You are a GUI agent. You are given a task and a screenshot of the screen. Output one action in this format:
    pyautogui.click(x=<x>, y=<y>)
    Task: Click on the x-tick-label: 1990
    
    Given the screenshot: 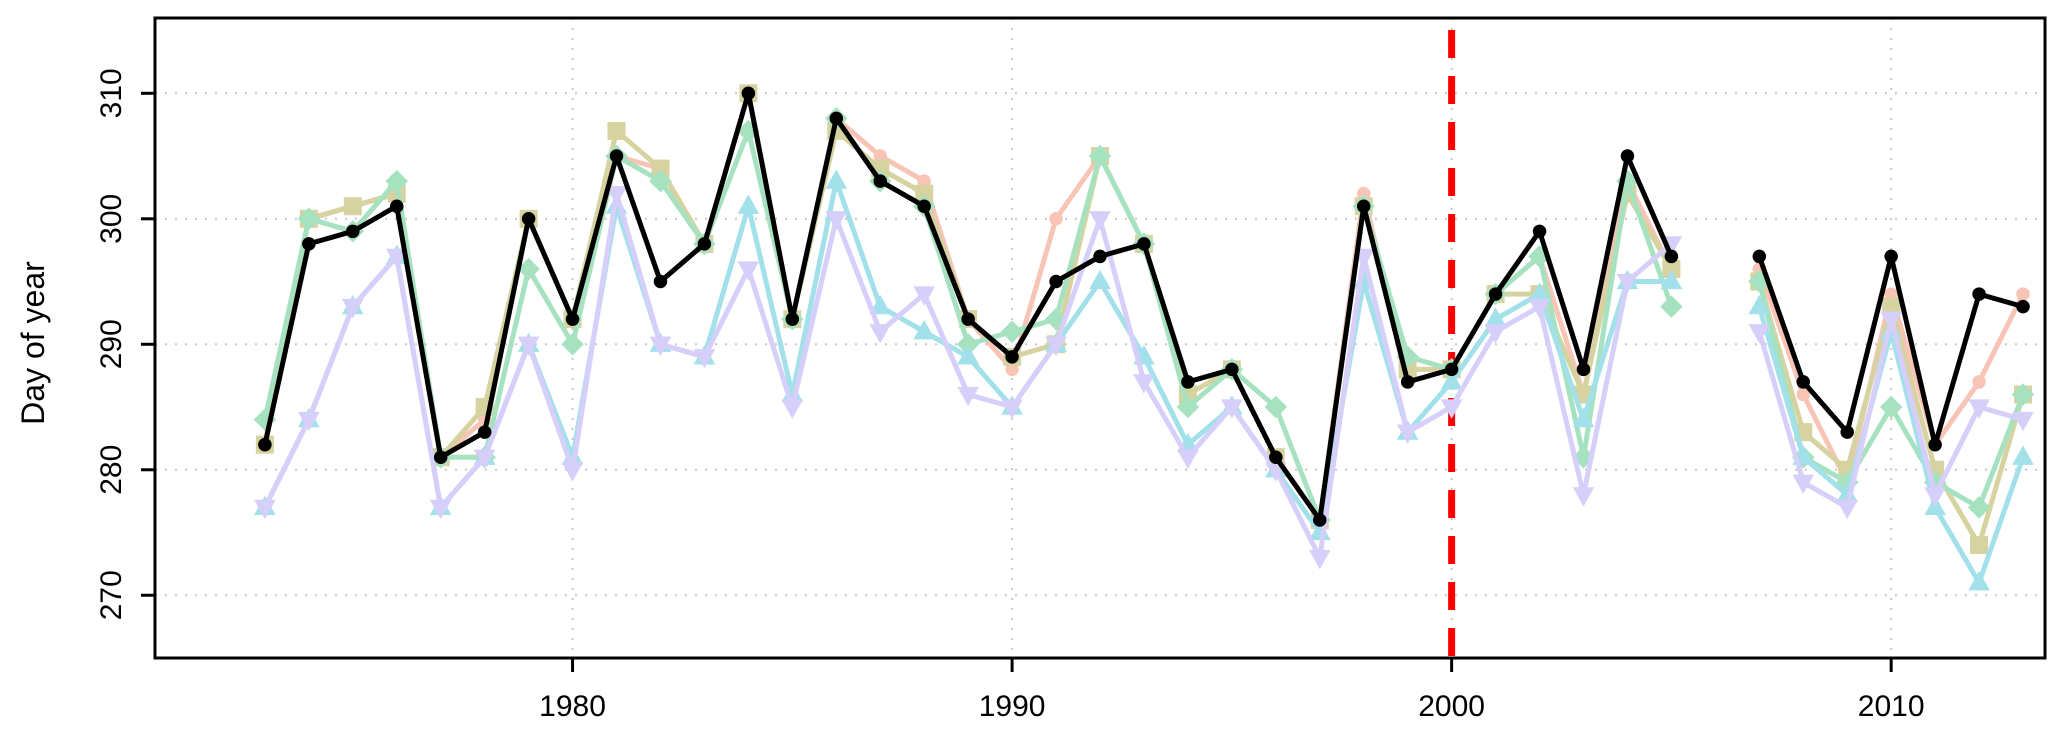 What is the action you would take?
    pyautogui.click(x=1012, y=706)
    